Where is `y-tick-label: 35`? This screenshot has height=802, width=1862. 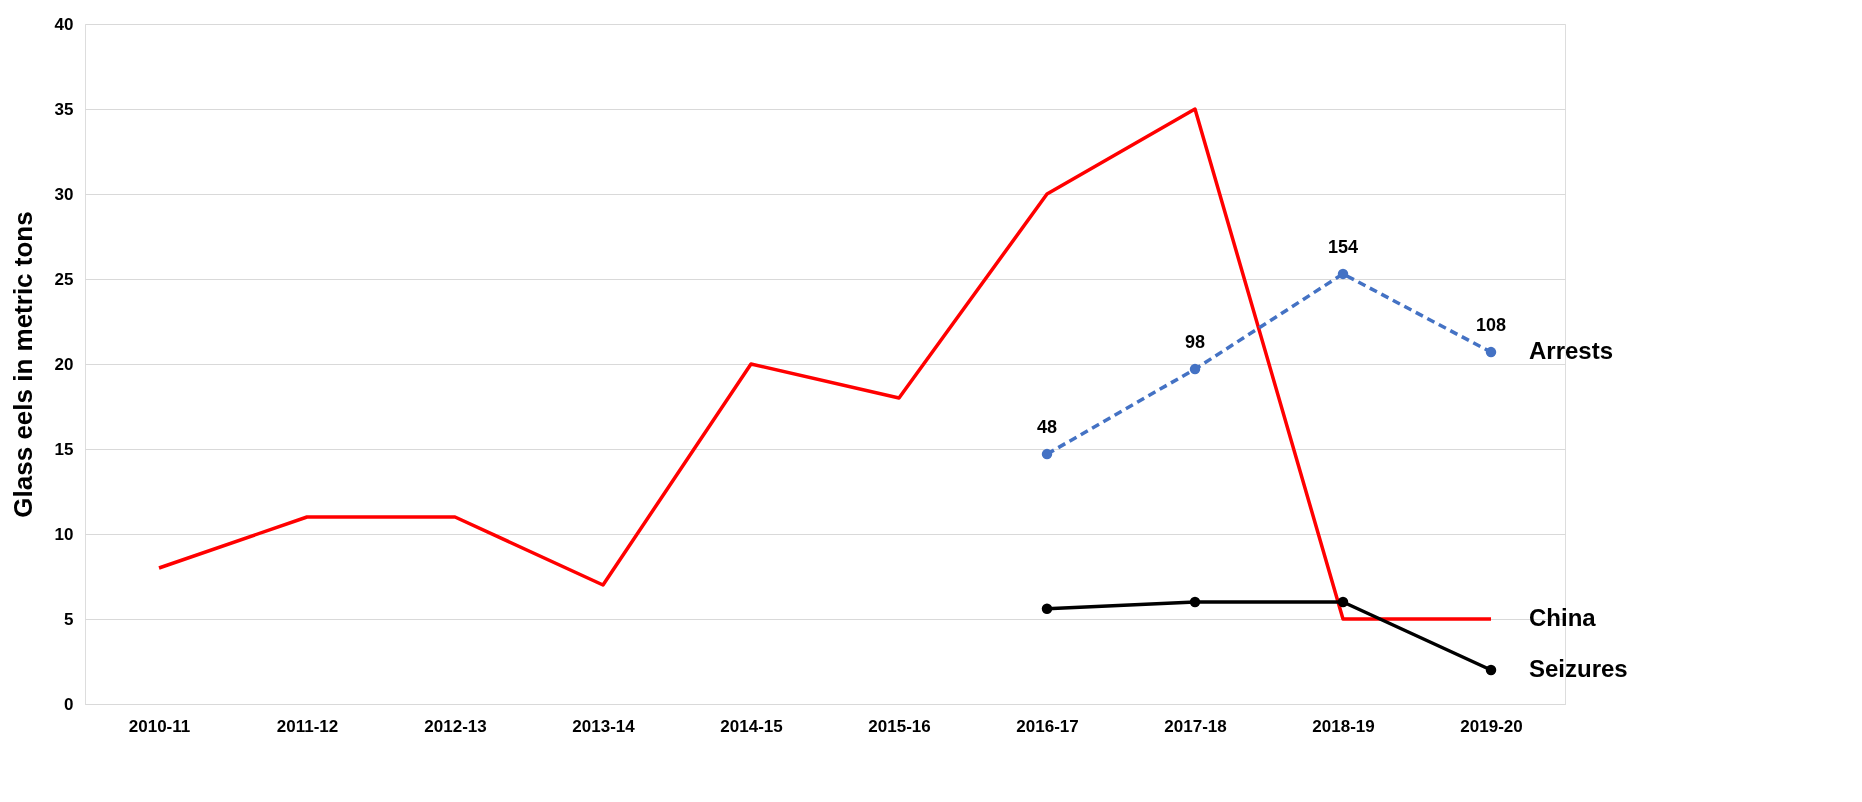 y-tick-label: 35 is located at coordinates (64, 109).